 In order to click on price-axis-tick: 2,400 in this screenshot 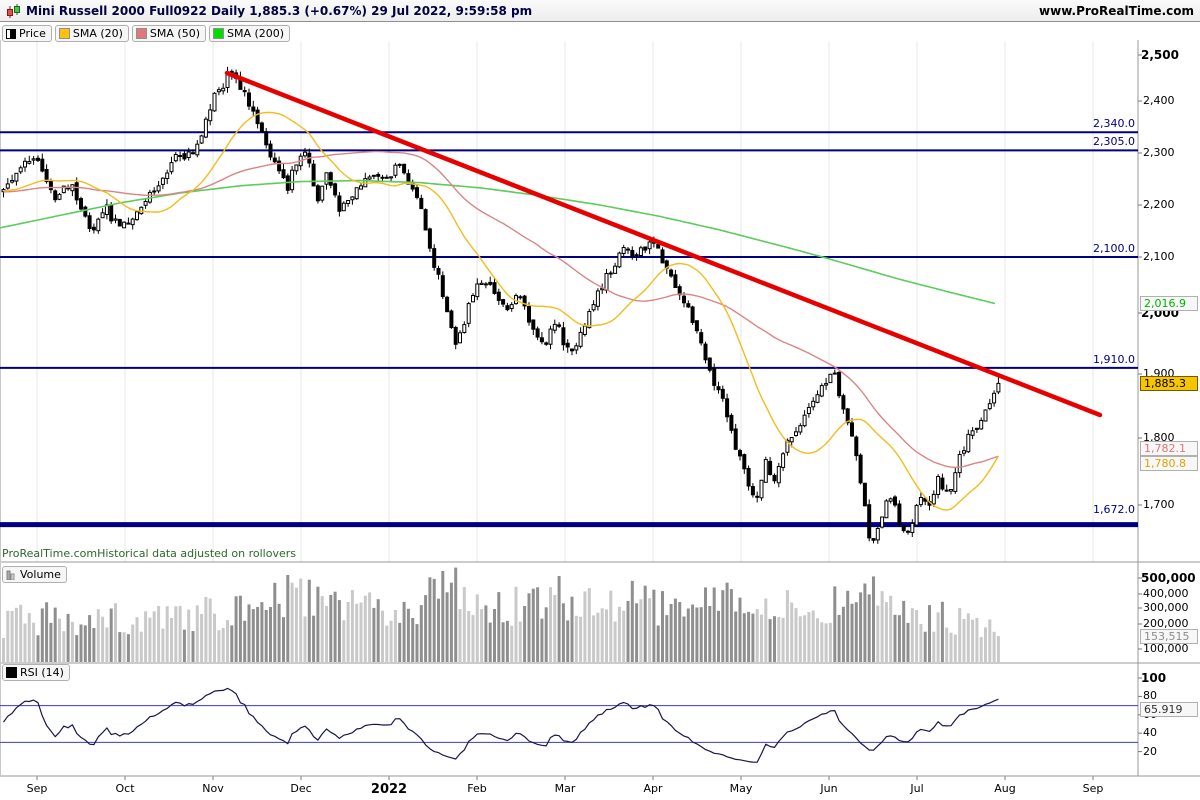, I will do `click(1159, 100)`.